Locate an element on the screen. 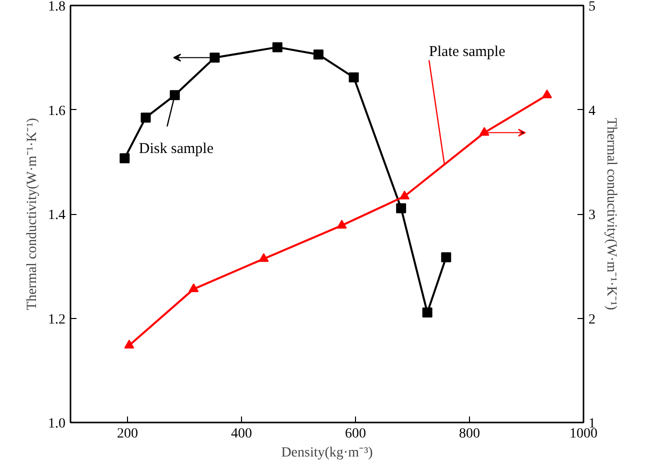  y-tick-label: 1.4 is located at coordinates (57, 215).